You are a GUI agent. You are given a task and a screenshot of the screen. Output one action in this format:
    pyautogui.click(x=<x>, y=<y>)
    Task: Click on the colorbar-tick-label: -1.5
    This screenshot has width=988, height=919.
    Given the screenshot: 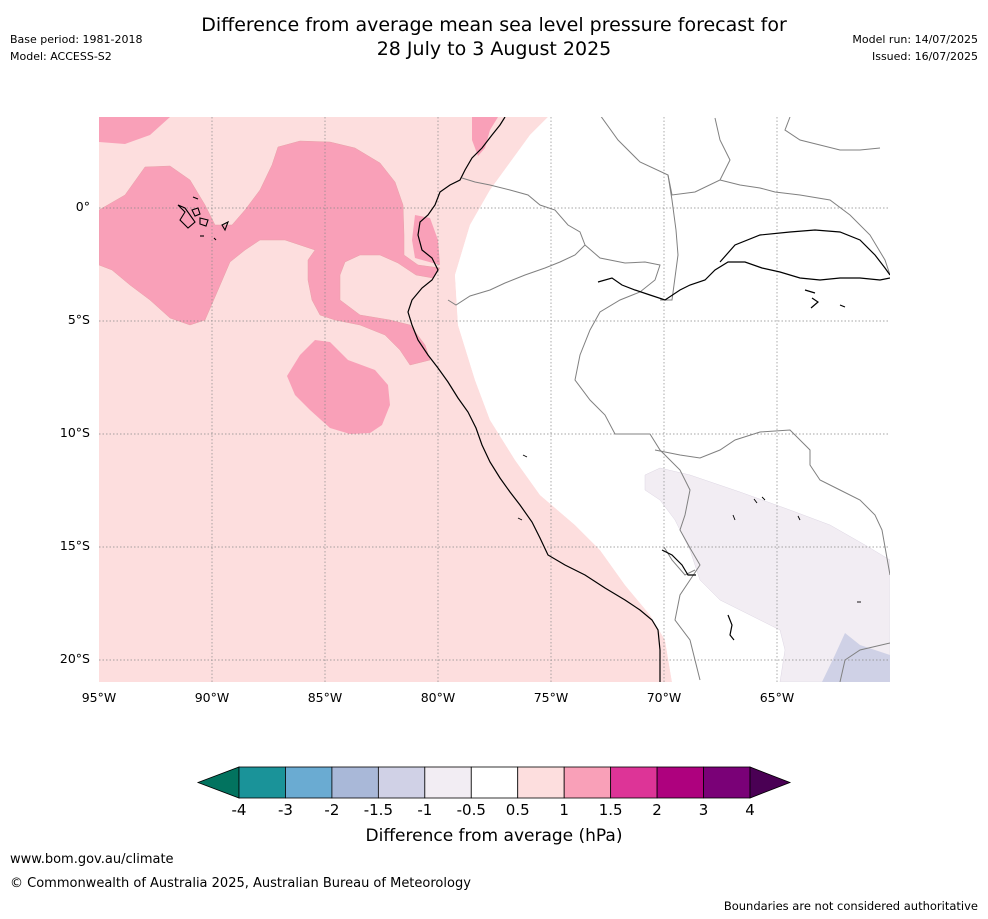 What is the action you would take?
    pyautogui.click(x=378, y=810)
    